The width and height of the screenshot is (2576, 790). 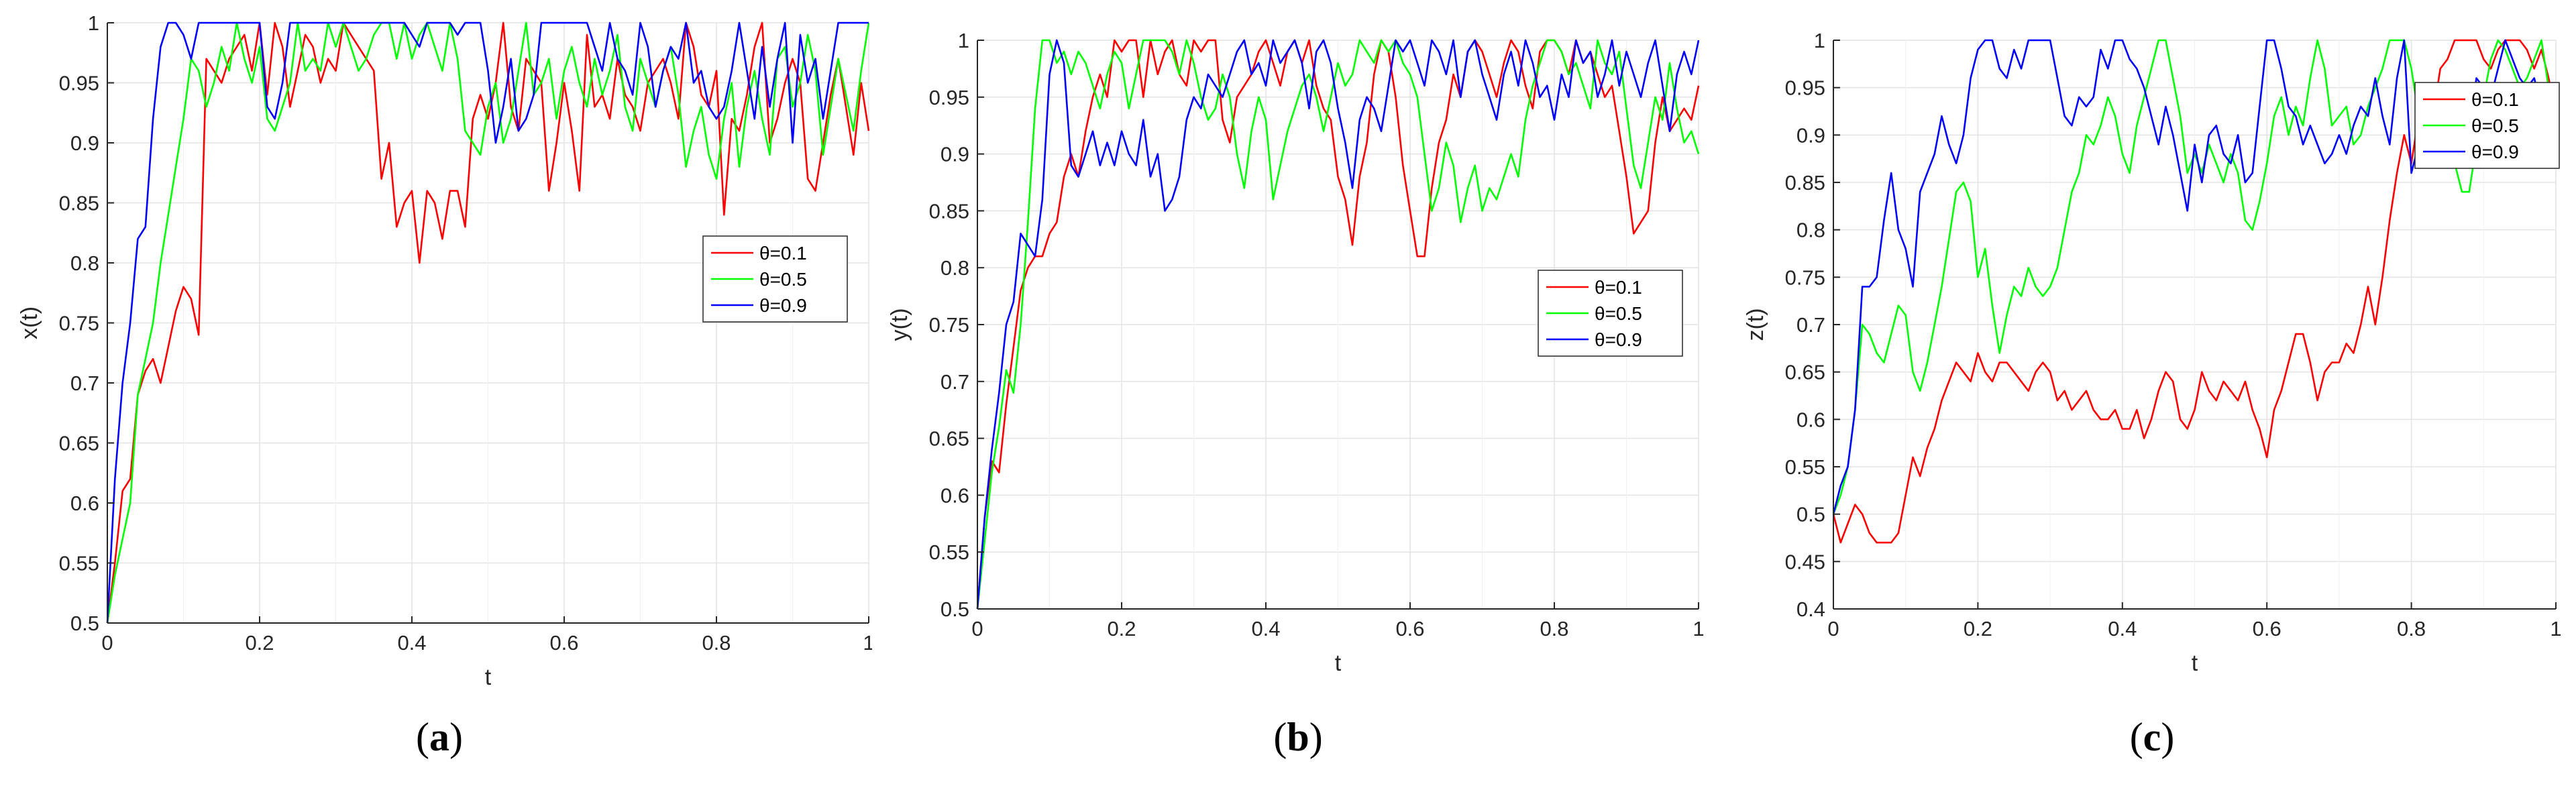 I want to click on y-axis-label: y(t), so click(x=899, y=324).